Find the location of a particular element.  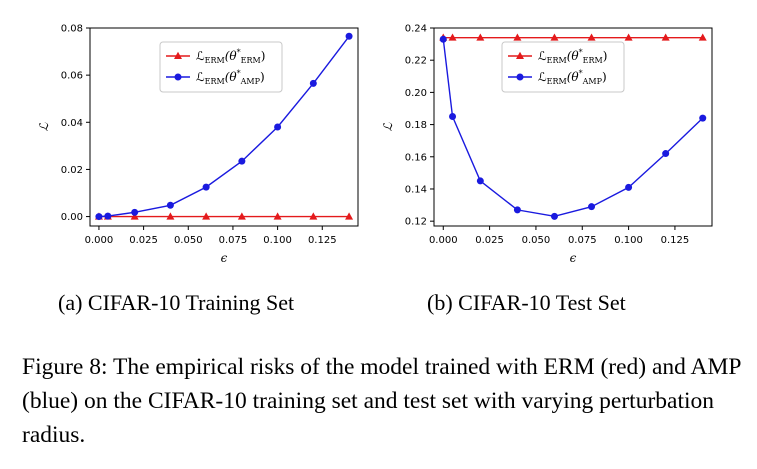

y-tick-label: 0.12 is located at coordinates (416, 222).